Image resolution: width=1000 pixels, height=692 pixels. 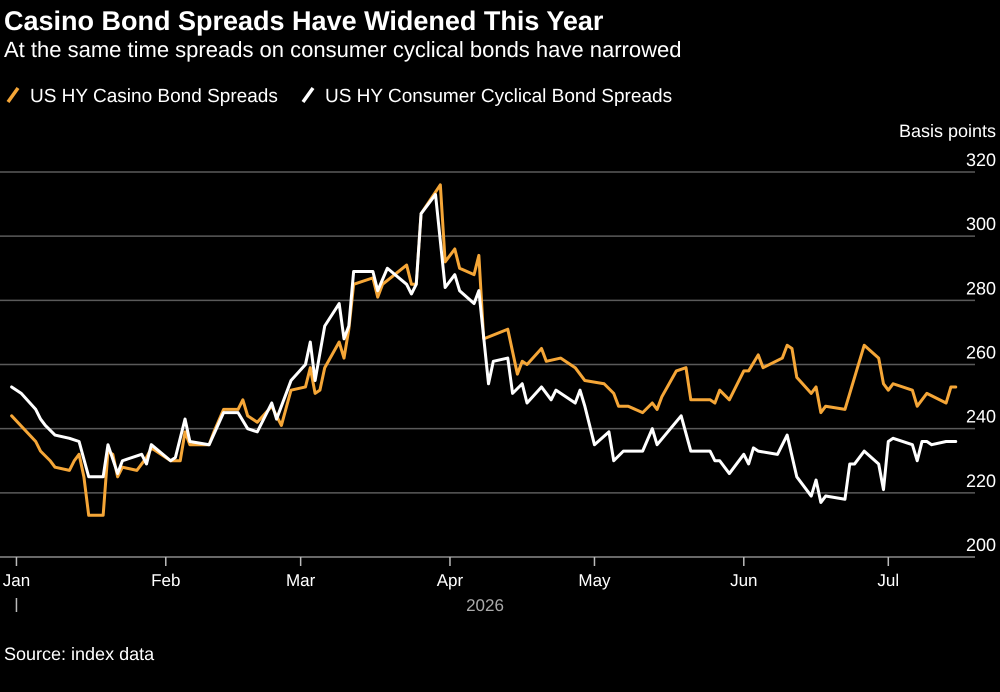 What do you see at coordinates (498, 96) in the screenshot?
I see `legend-label: US HY Consumer Cyclical Bond Spreads` at bounding box center [498, 96].